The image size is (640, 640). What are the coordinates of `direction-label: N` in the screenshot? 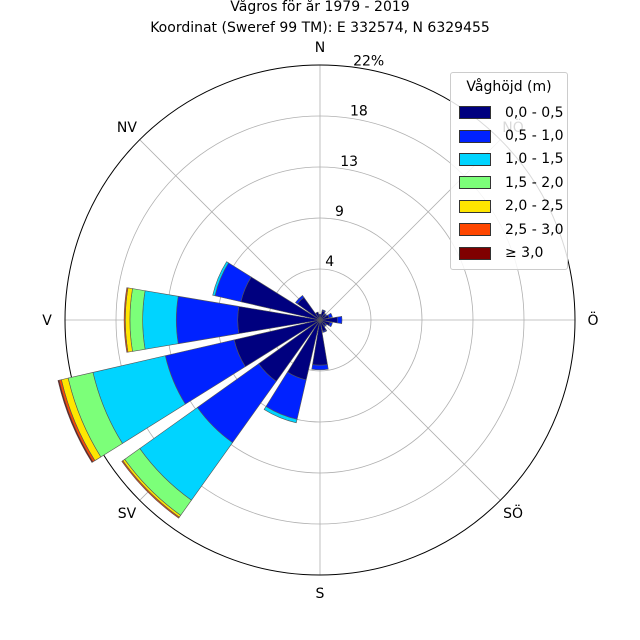 It's located at (320, 48).